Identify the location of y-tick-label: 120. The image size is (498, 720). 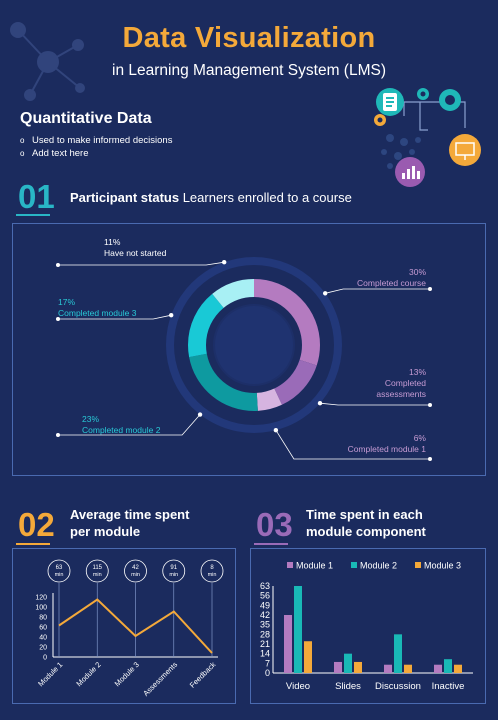
(41, 598).